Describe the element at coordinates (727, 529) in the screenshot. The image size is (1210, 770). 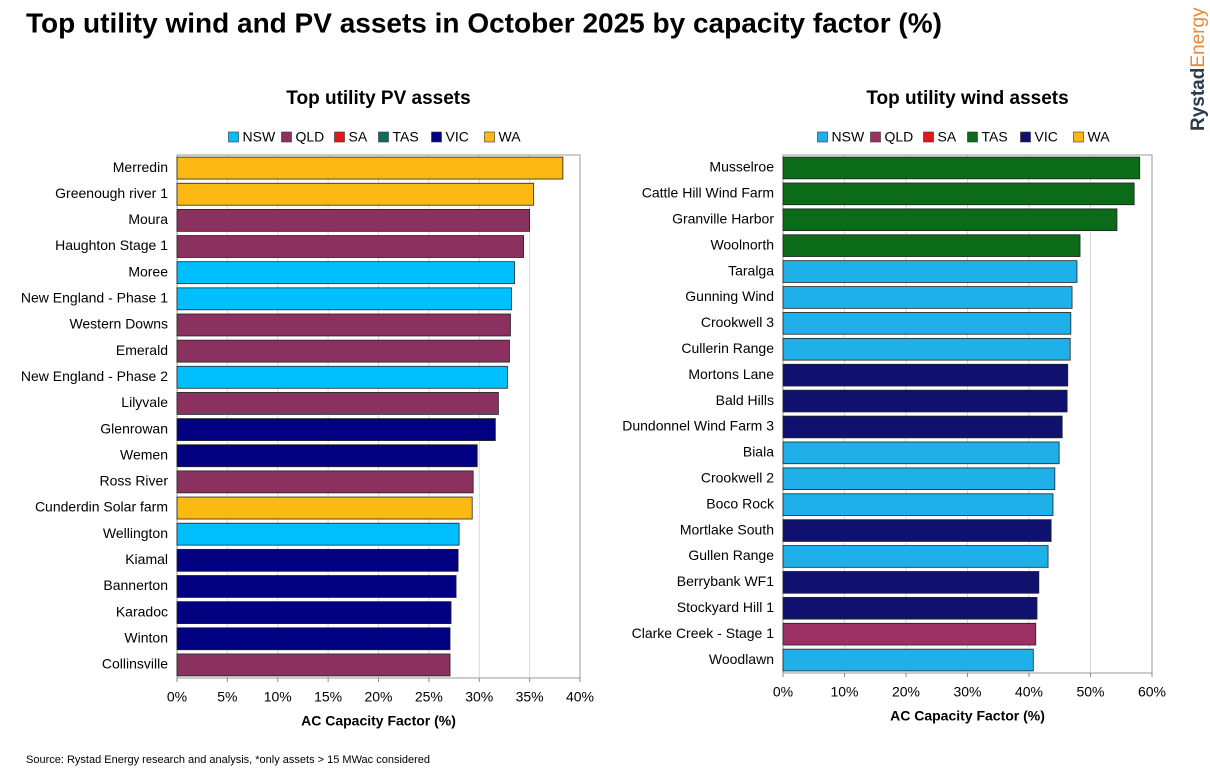
I see `y-tick-label: Mortlake South` at that location.